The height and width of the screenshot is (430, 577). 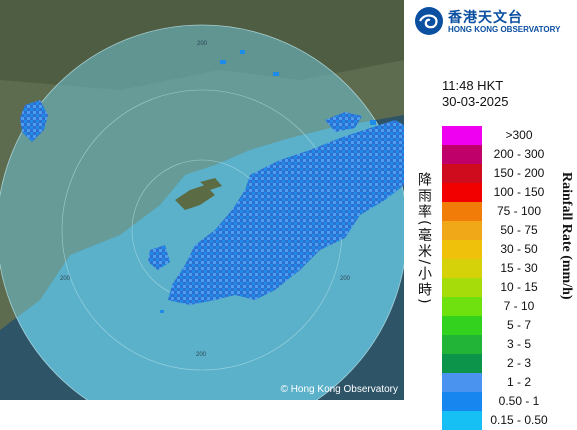 I want to click on legend-row: >300, so click(x=507, y=135).